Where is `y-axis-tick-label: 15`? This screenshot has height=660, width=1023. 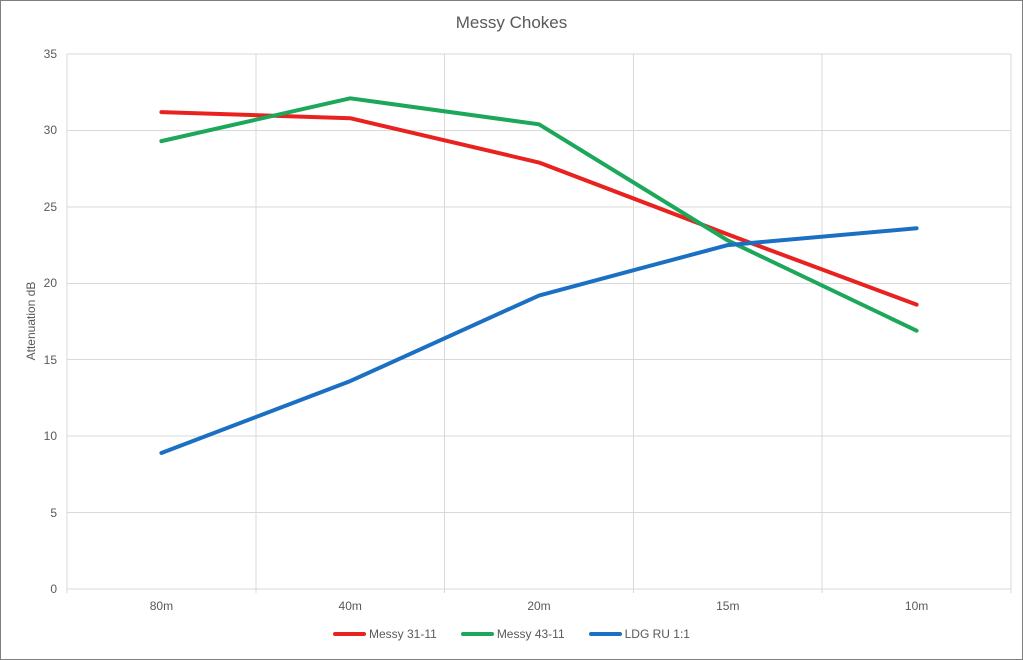
y-axis-tick-label: 15 is located at coordinates (50, 359).